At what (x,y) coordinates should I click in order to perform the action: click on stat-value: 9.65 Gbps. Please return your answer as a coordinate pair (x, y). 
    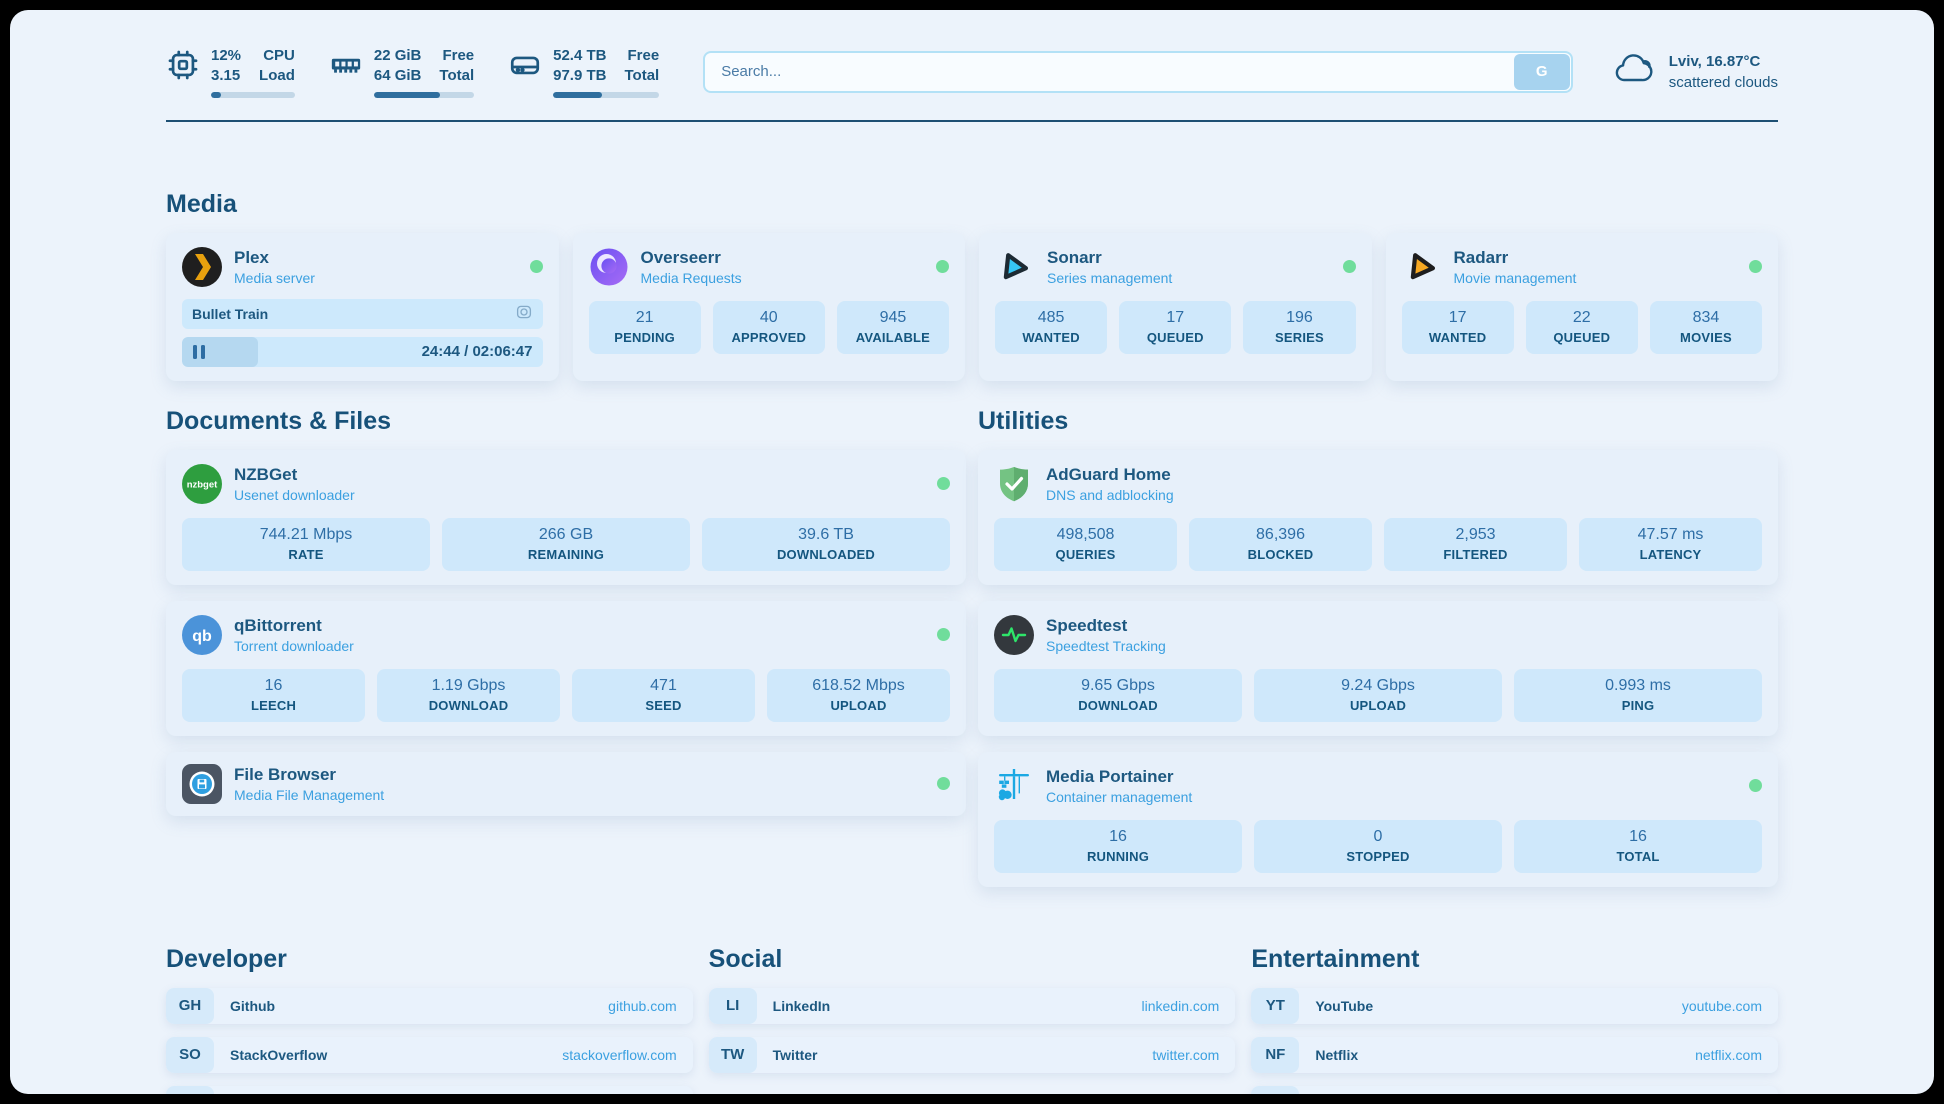
    Looking at the image, I should click on (1118, 685).